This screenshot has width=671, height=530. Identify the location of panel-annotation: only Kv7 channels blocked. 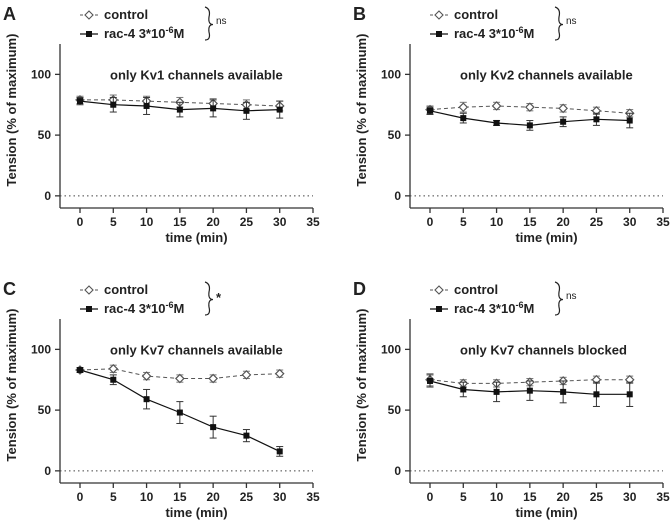
(543, 349).